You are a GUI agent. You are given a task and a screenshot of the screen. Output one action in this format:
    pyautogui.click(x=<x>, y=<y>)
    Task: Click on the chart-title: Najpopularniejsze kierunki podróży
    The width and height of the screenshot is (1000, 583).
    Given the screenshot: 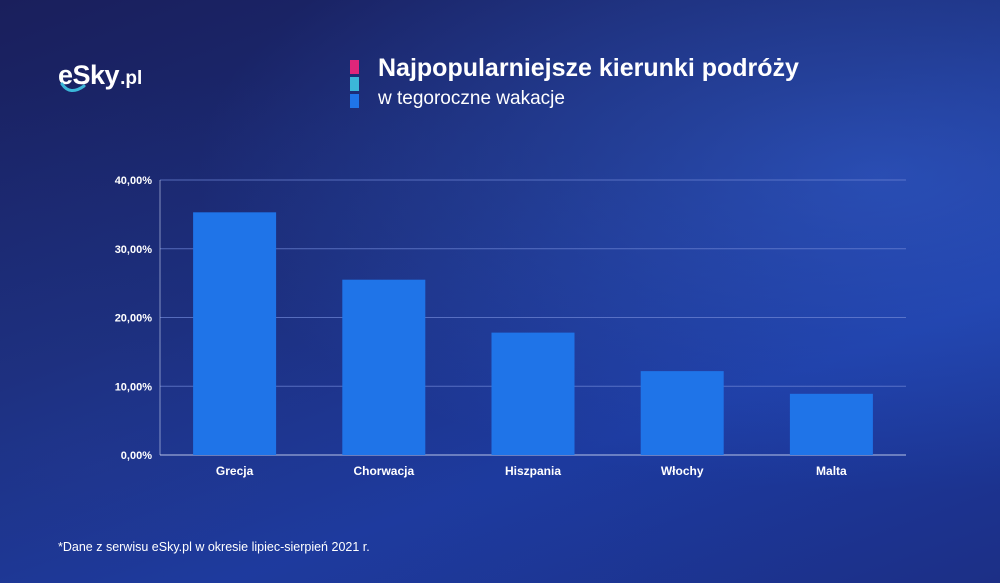 What is the action you would take?
    pyautogui.click(x=588, y=68)
    